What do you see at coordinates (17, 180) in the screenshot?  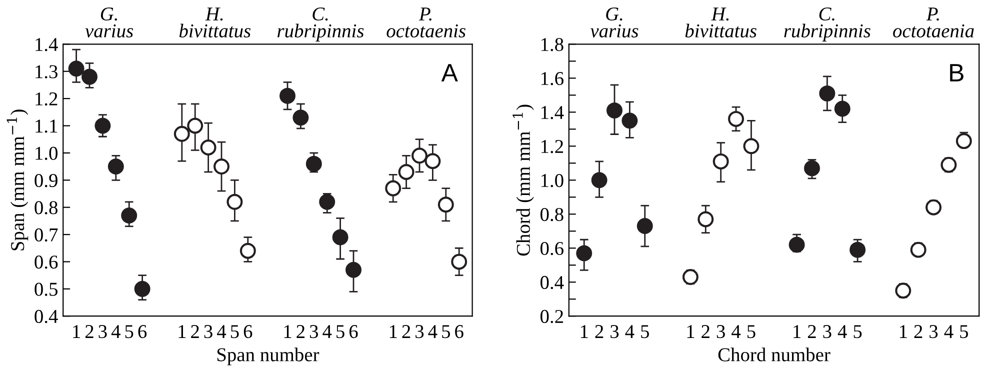 I see `y-axis-title: Span (mm mm$^{−1}$)` at bounding box center [17, 180].